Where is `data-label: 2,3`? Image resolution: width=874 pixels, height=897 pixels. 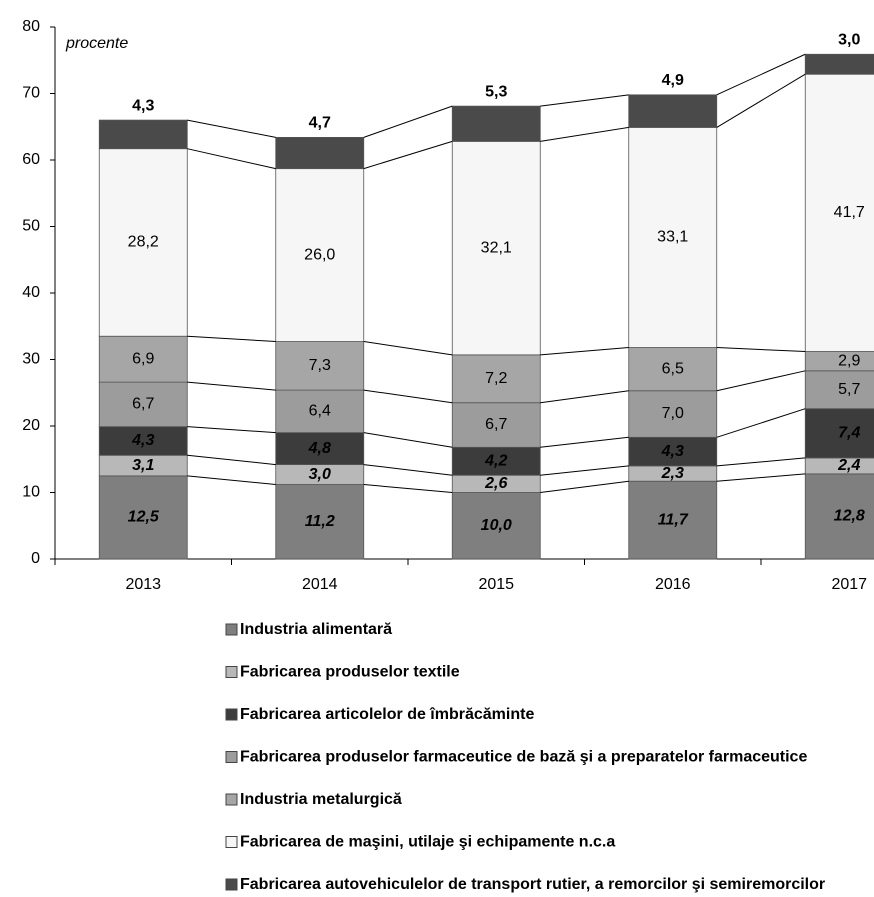 data-label: 2,3 is located at coordinates (672, 473).